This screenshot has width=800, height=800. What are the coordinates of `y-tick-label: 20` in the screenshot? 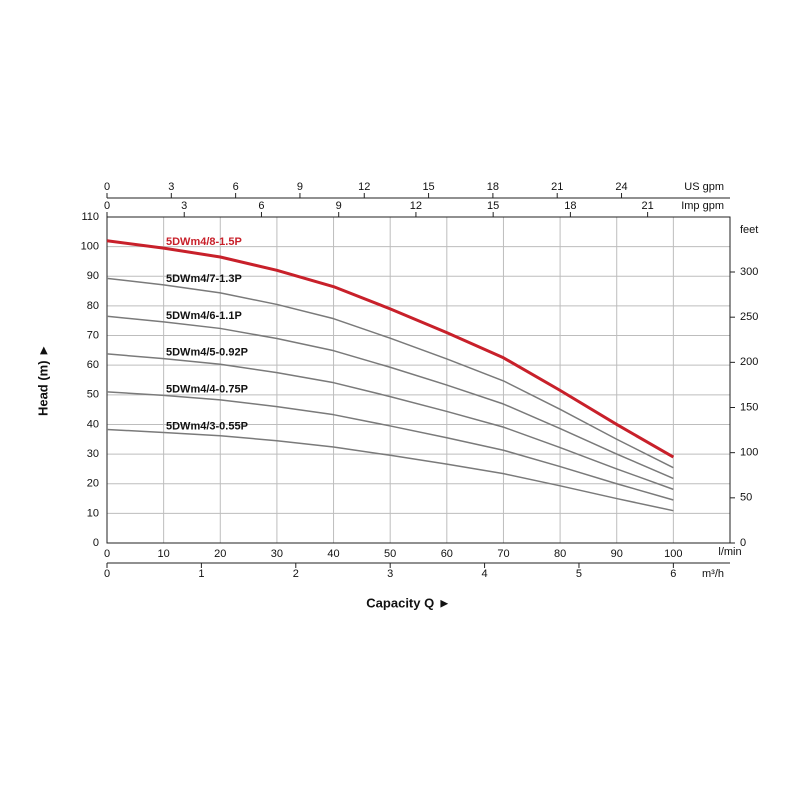 It's located at (93, 484).